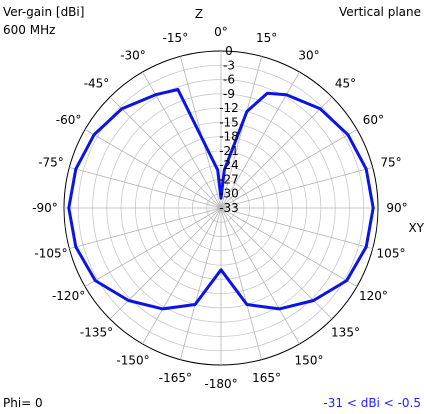 This screenshot has width=424, height=414. I want to click on xy-axis-label: XY, so click(416, 228).